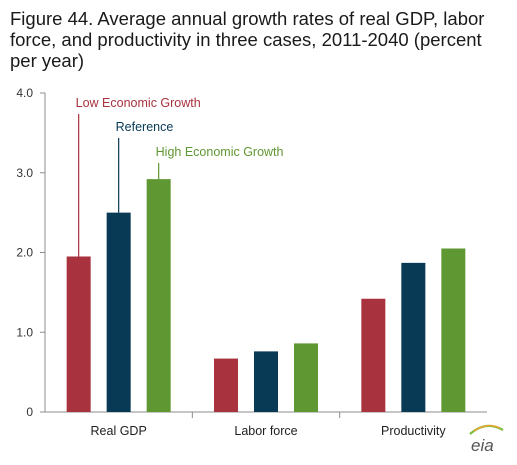 Image resolution: width=517 pixels, height=465 pixels. Describe the element at coordinates (24, 332) in the screenshot. I see `y-tick-label: 1.0` at that location.